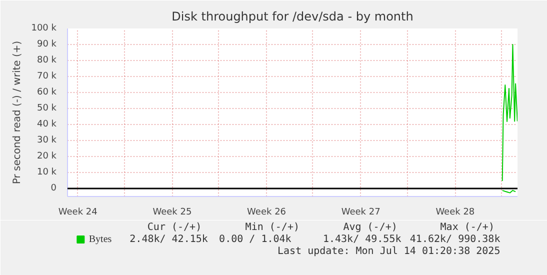 The width and height of the screenshot is (547, 275). Describe the element at coordinates (47, 93) in the screenshot. I see `y-tick-label: 60 k` at that location.